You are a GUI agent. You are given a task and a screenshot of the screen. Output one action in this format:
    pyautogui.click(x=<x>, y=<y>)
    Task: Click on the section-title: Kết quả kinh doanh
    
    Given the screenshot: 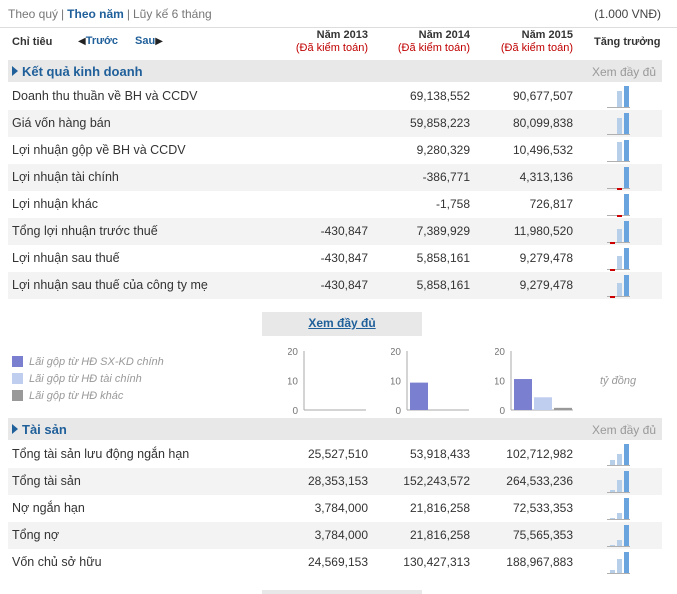 What is the action you would take?
    pyautogui.click(x=82, y=71)
    